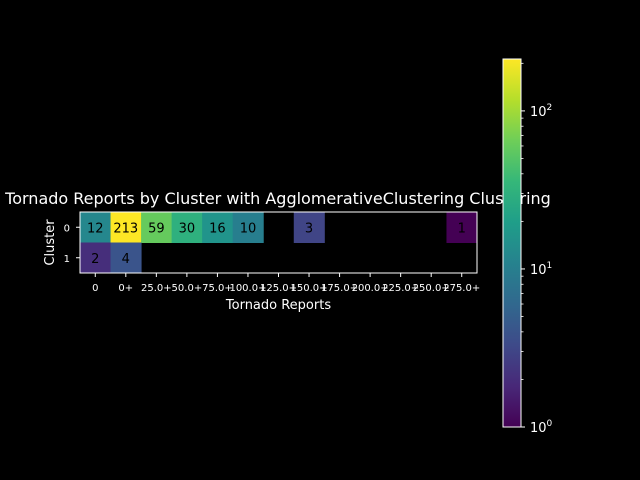 The height and width of the screenshot is (480, 640). I want to click on cell-value-label: 30, so click(187, 228).